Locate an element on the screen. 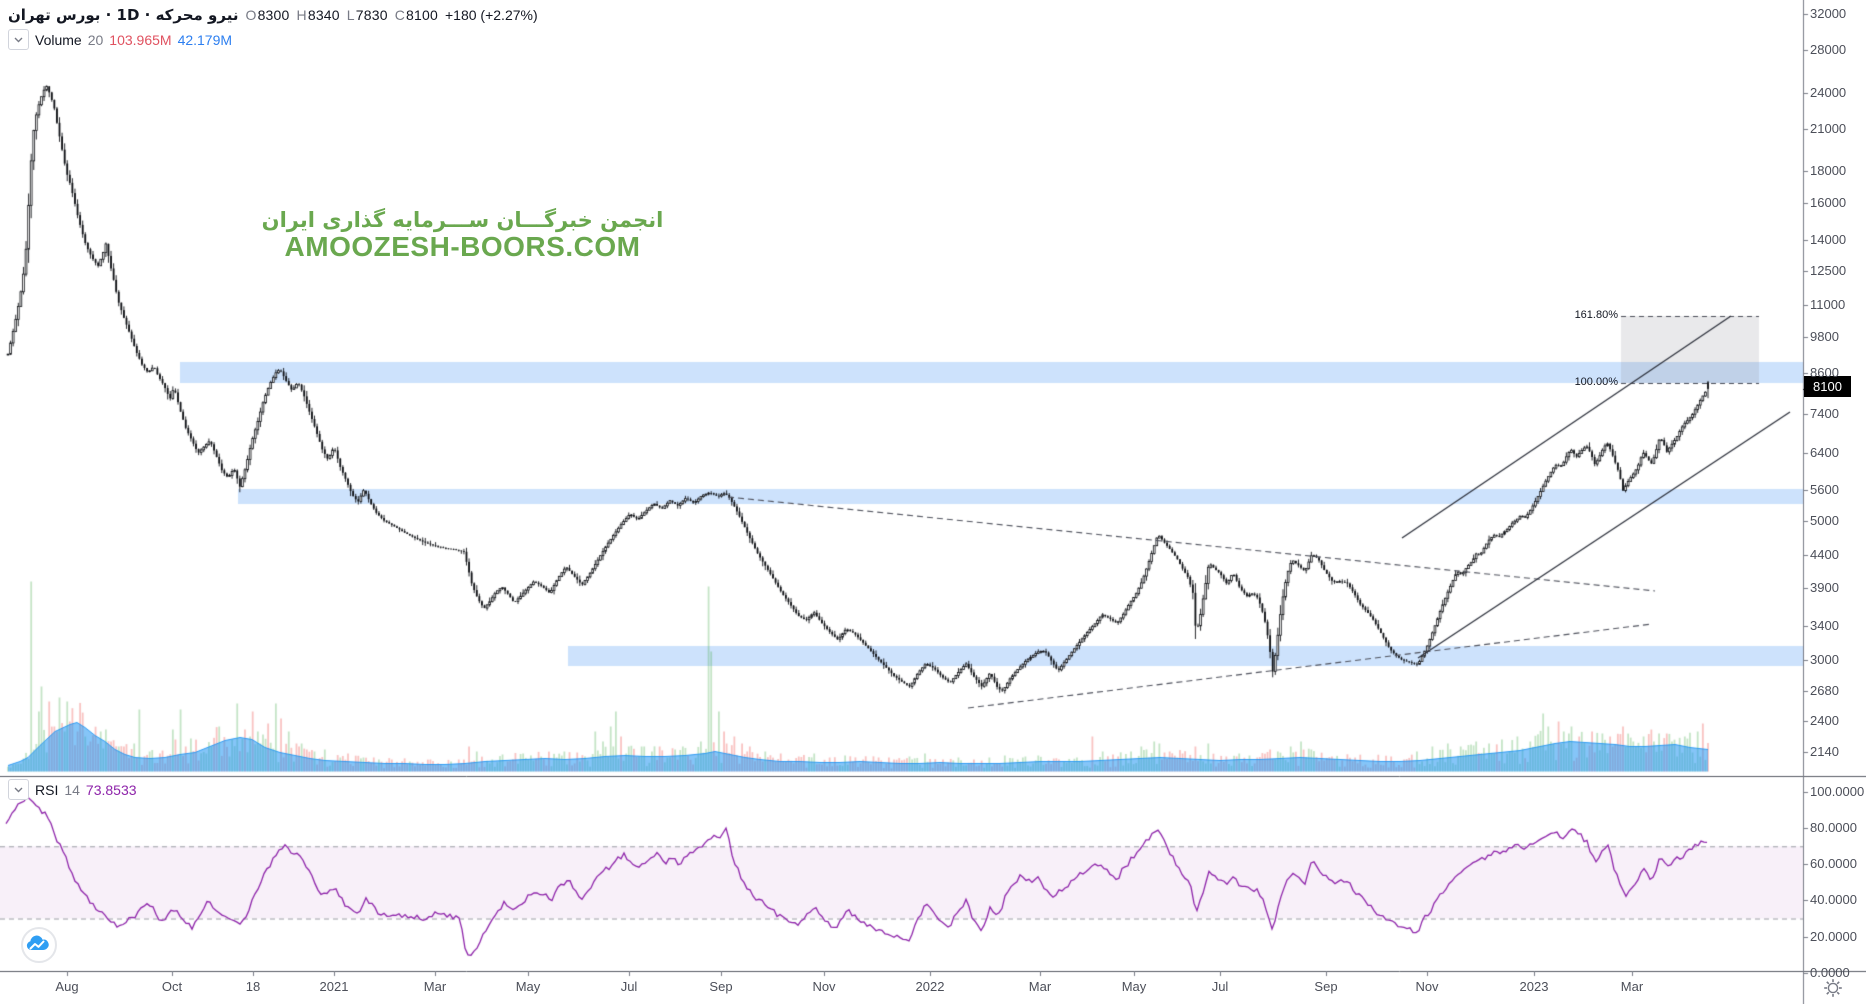 The height and width of the screenshot is (1004, 1866). price-tick-label: 3000 is located at coordinates (1824, 659).